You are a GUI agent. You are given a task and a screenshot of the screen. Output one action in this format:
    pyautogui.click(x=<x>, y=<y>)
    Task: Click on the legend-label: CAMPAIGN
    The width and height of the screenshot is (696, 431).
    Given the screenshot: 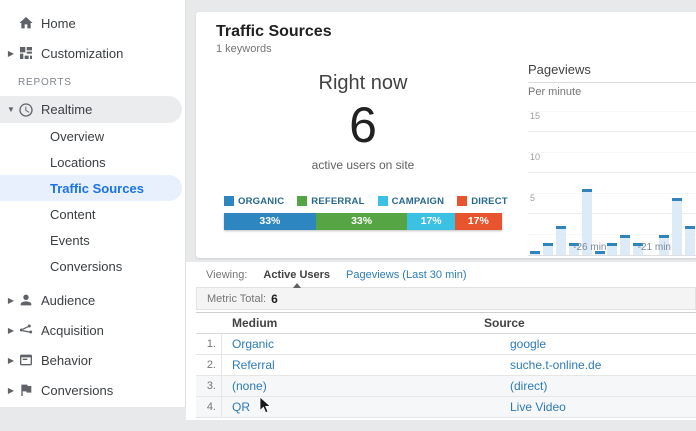 What is the action you would take?
    pyautogui.click(x=418, y=201)
    